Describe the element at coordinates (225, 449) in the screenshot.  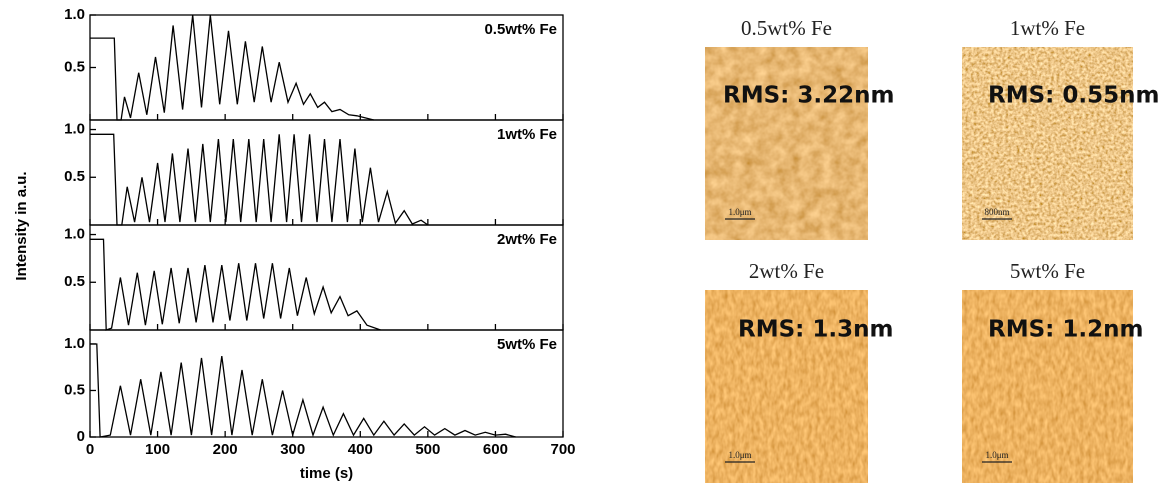
I see `x-tick-label: 200` at that location.